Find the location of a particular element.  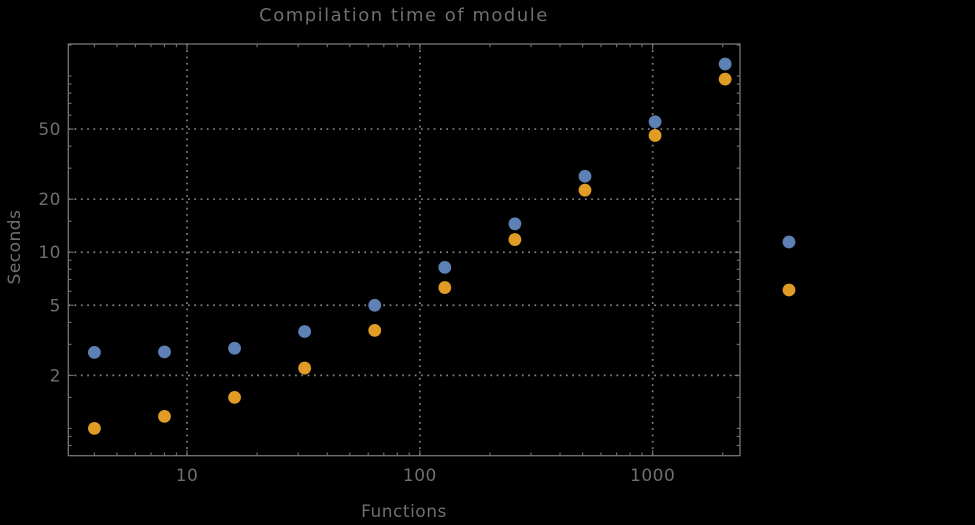

x-tick-label: 1000 is located at coordinates (652, 476).